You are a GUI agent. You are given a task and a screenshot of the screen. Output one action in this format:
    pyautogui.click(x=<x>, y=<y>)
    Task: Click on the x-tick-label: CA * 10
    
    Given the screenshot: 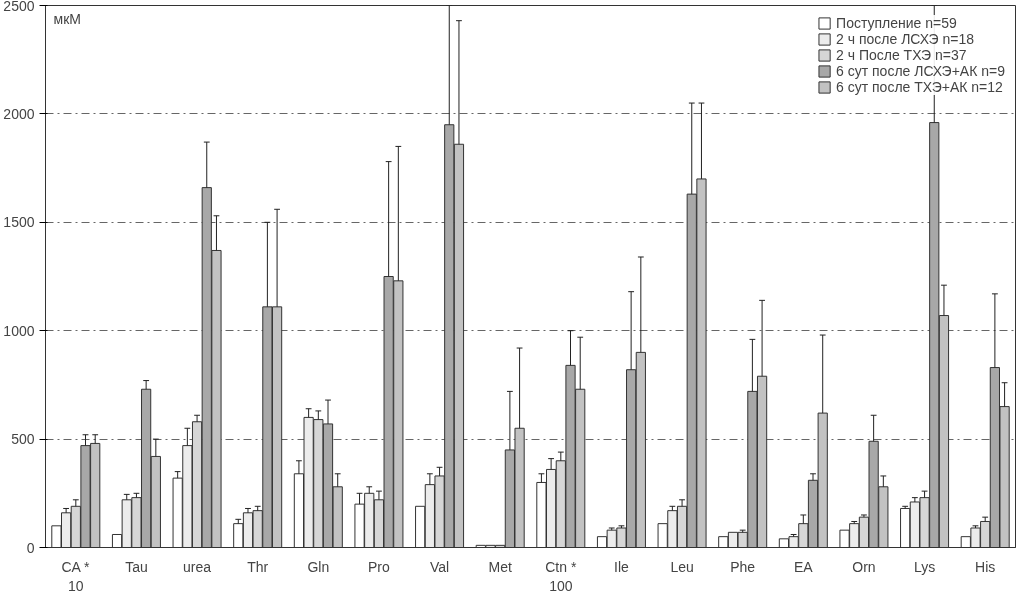 What is the action you would take?
    pyautogui.click(x=75, y=576)
    